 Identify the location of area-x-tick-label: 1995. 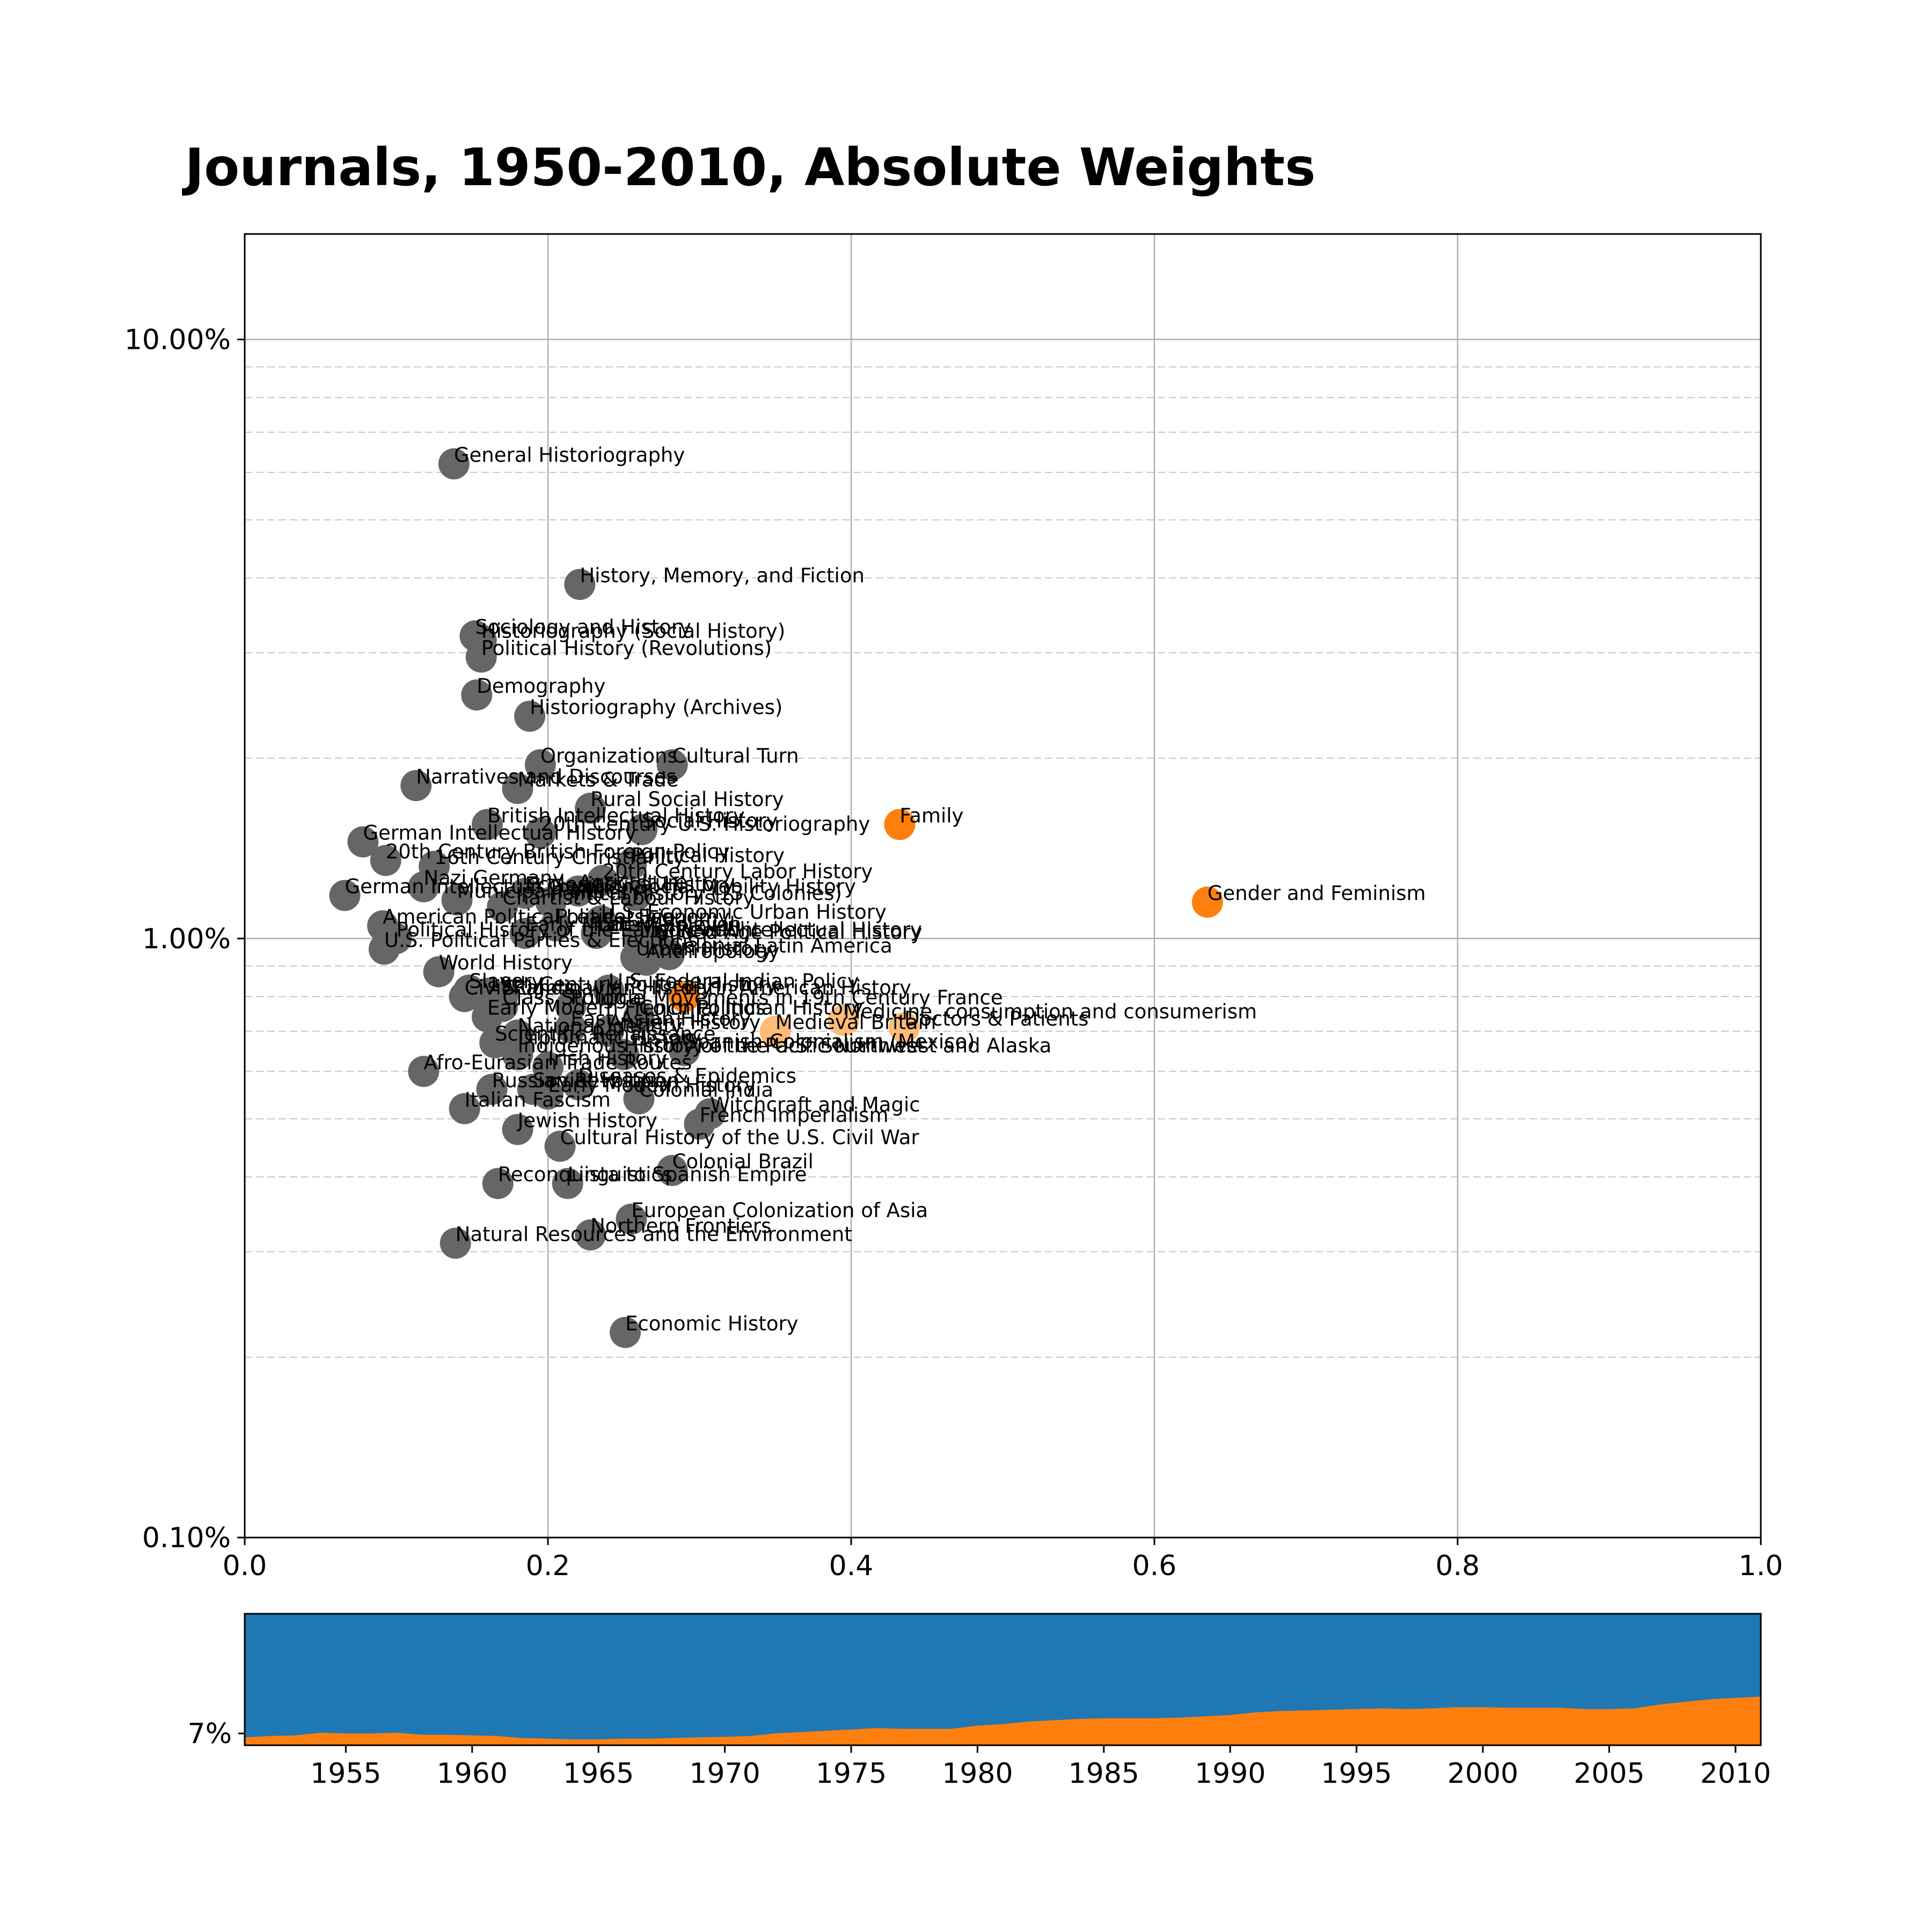
(1356, 1774).